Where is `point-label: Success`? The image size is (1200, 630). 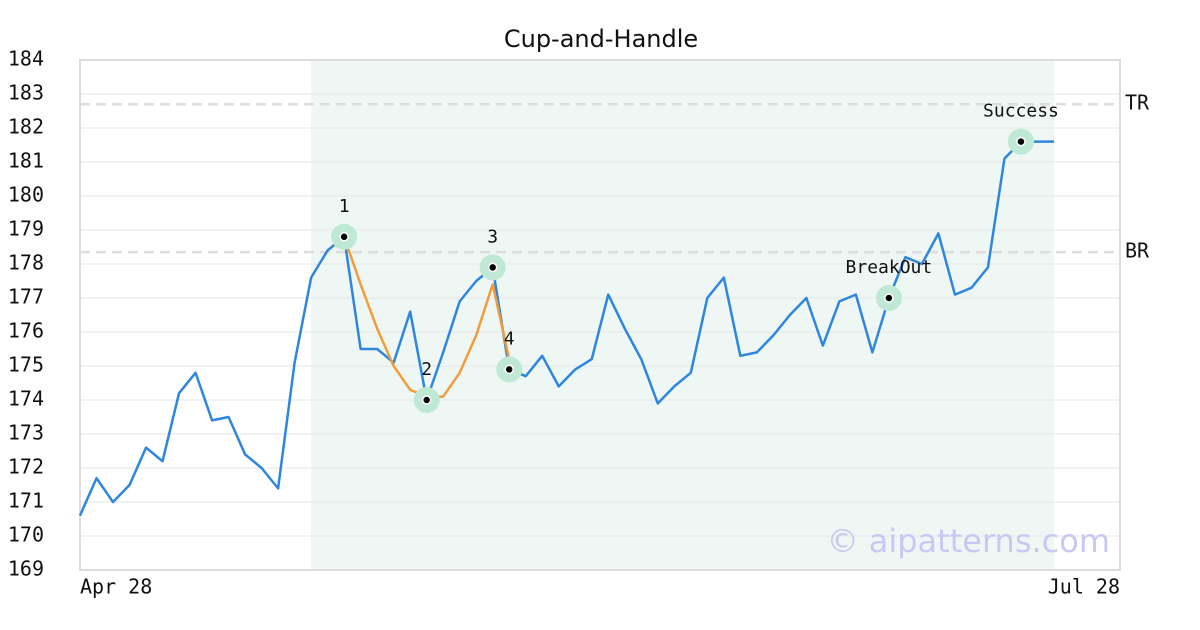
point-label: Success is located at coordinates (1021, 111).